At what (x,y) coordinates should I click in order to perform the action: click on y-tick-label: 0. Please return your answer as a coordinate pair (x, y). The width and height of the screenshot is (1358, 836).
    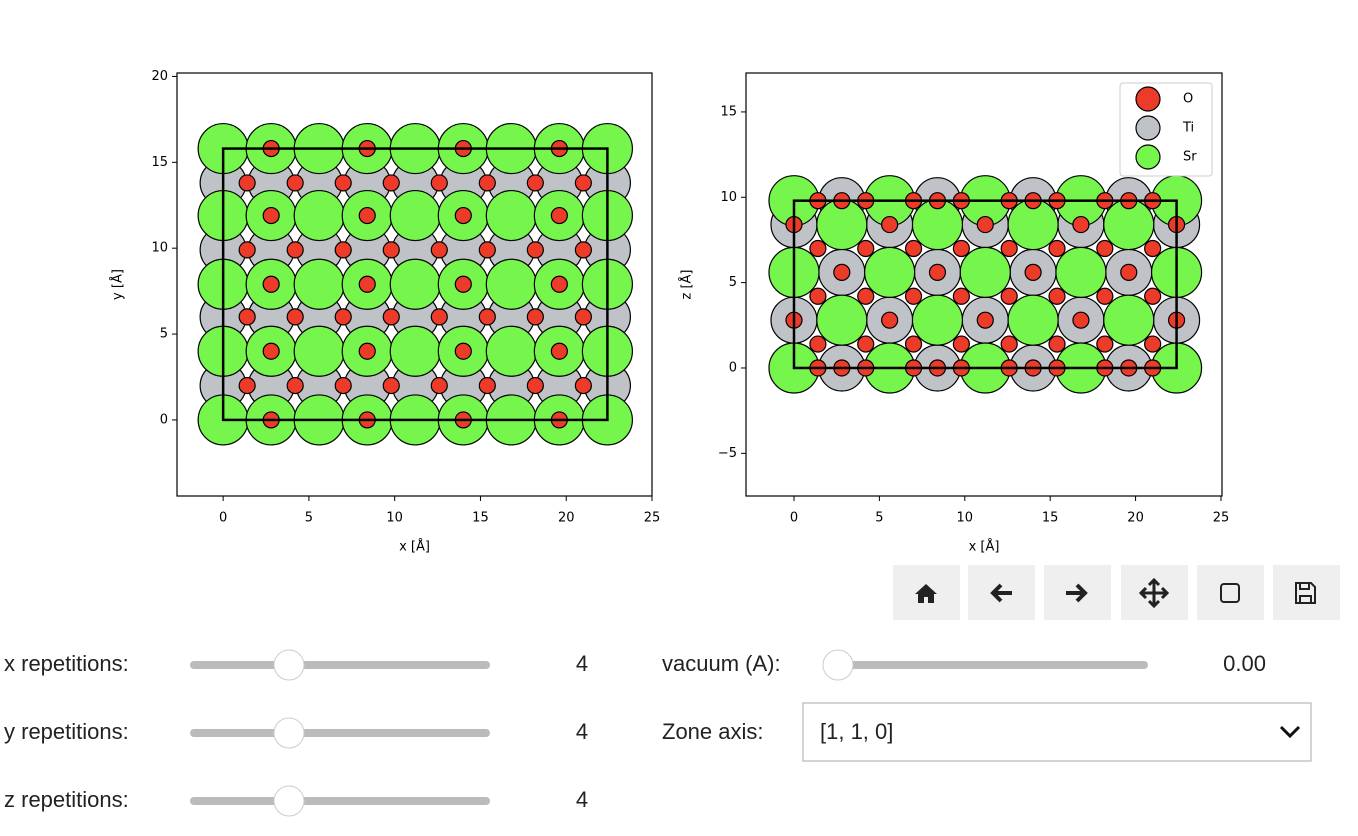
    Looking at the image, I should click on (733, 367).